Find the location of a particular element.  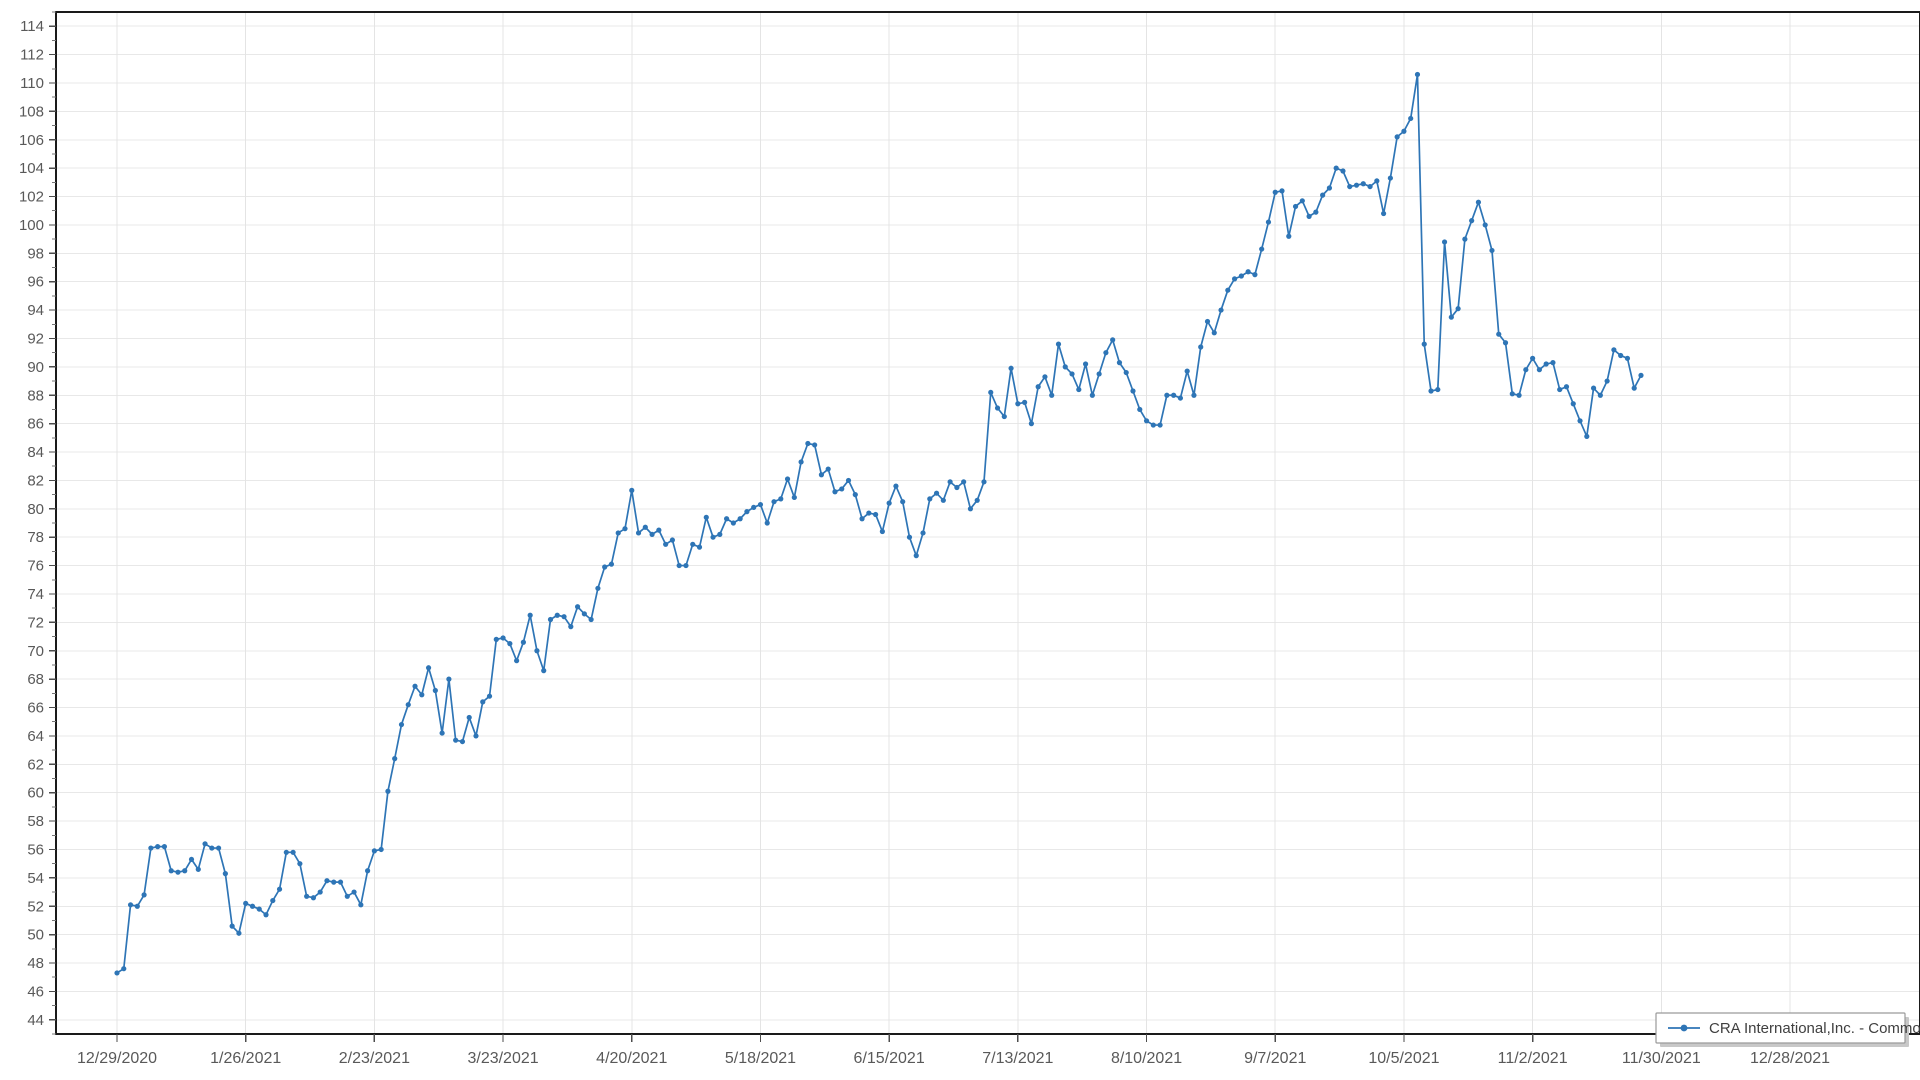

svg-text: 70 is located at coordinates (35, 651).